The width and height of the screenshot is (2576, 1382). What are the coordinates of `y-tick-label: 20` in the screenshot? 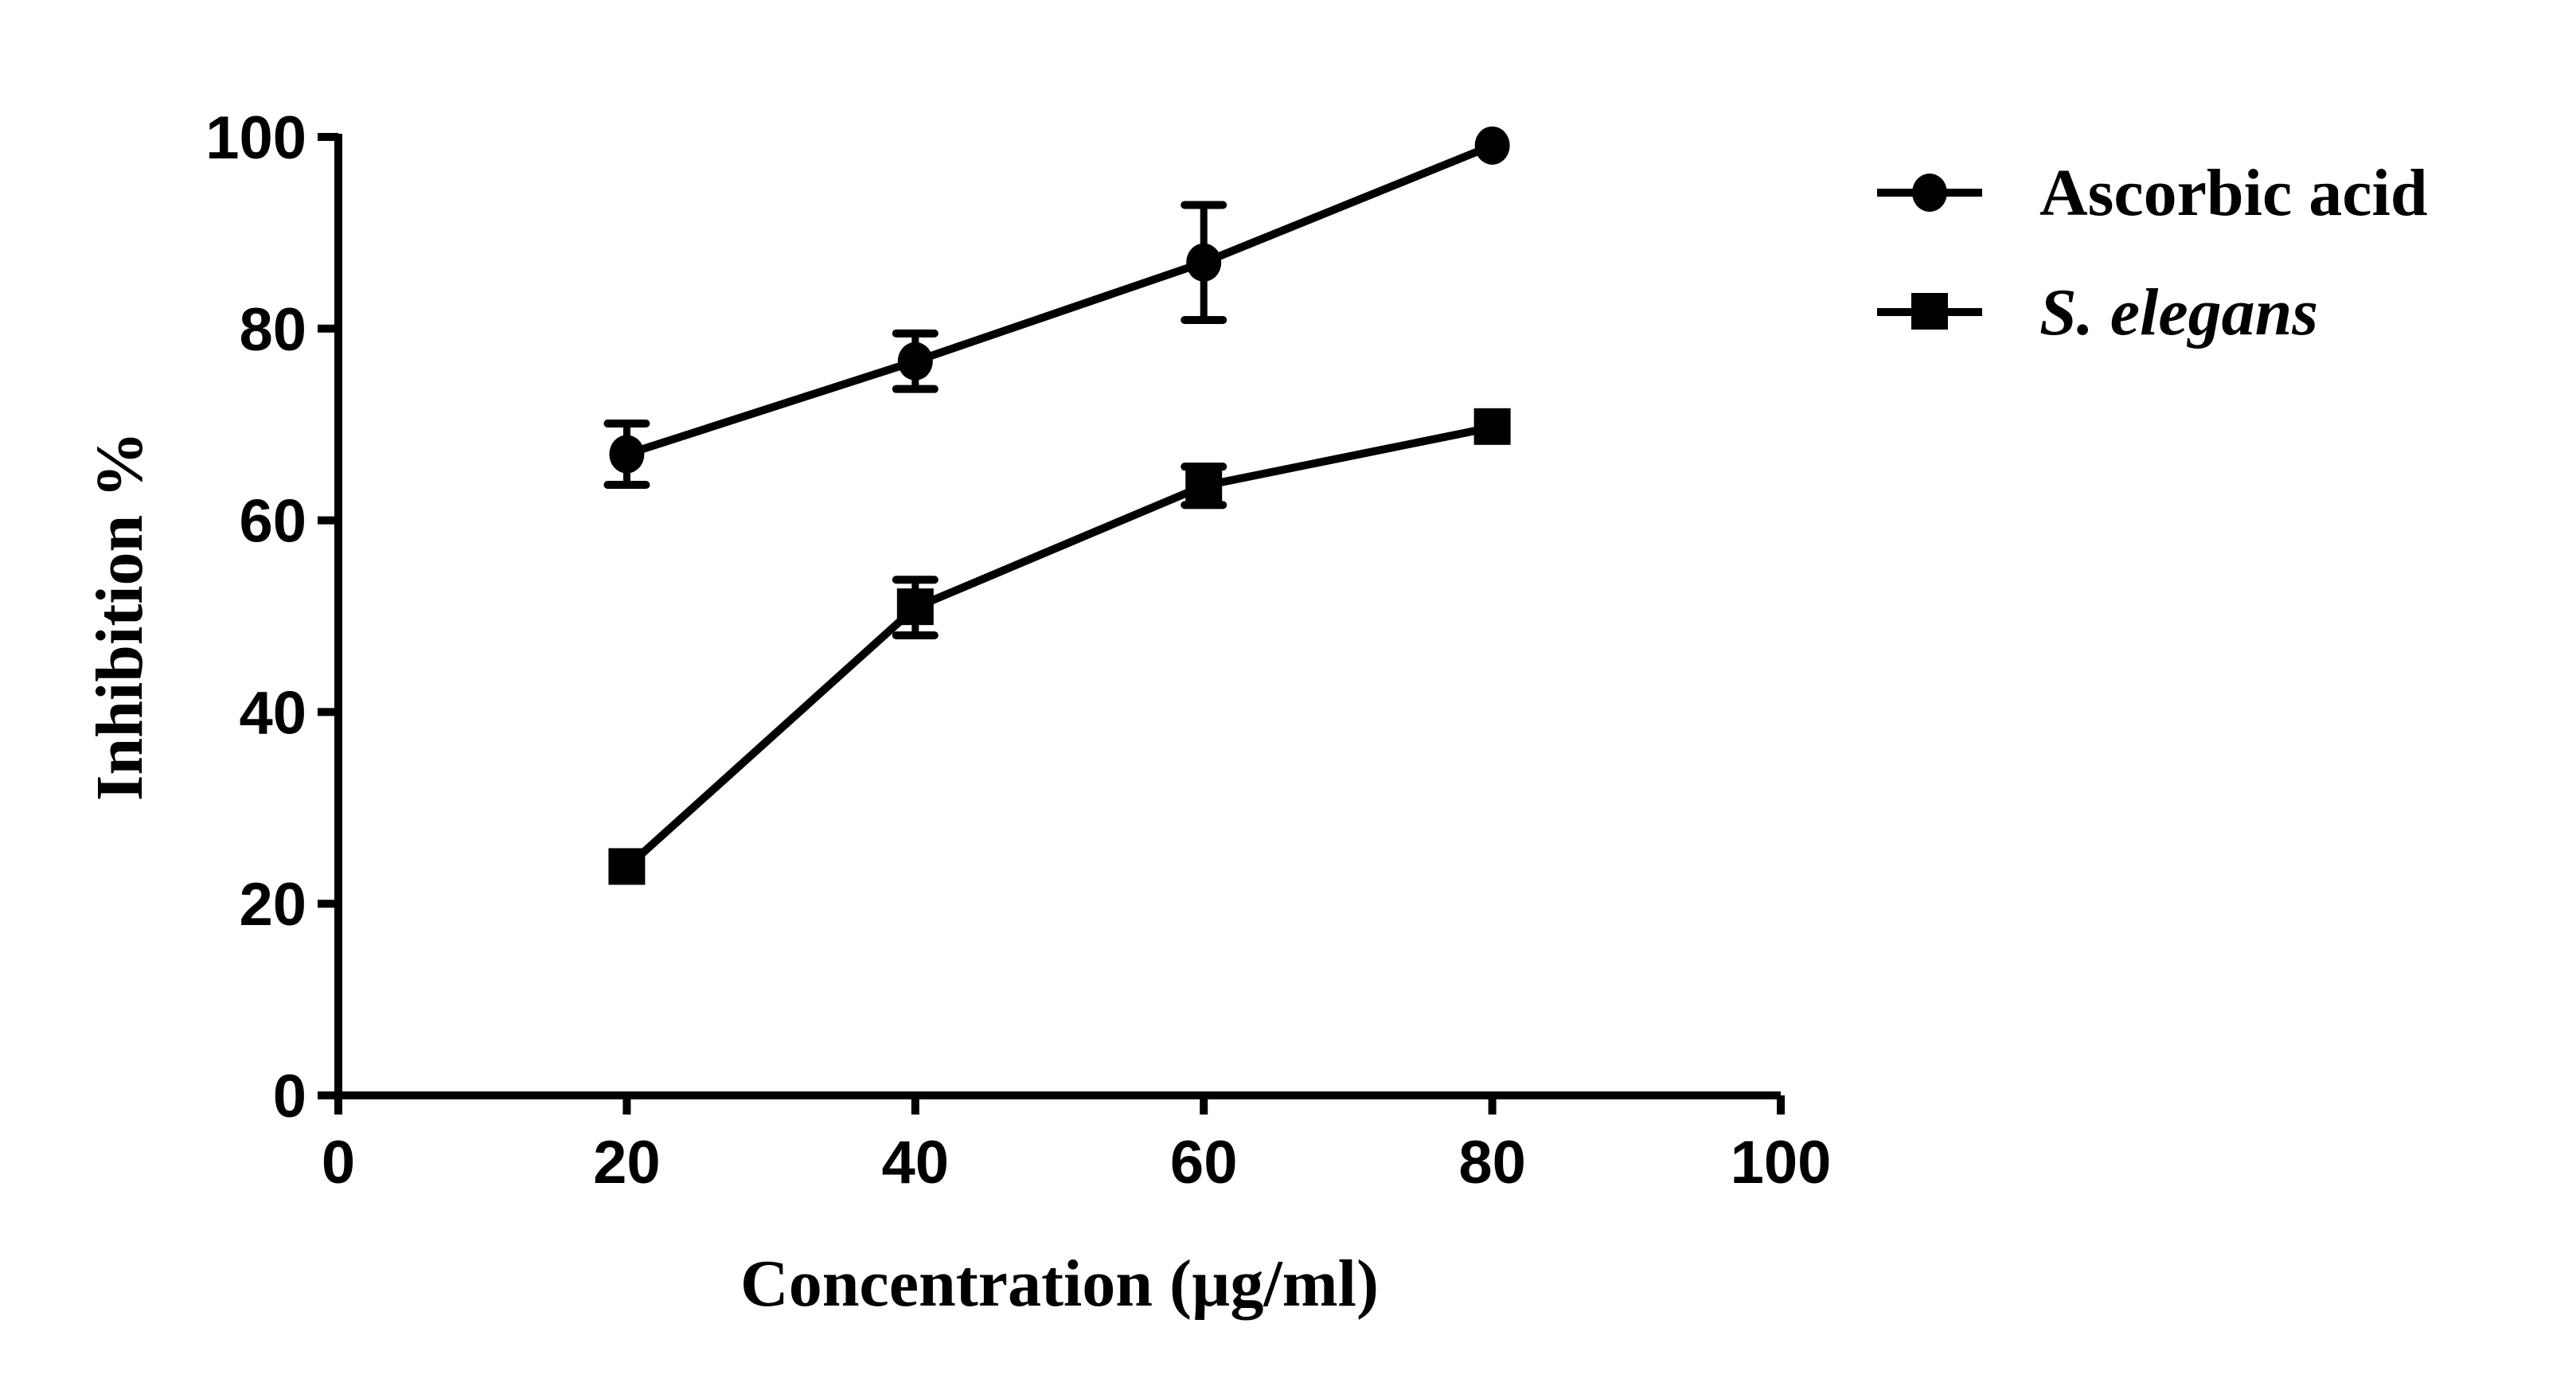 It's located at (272, 905).